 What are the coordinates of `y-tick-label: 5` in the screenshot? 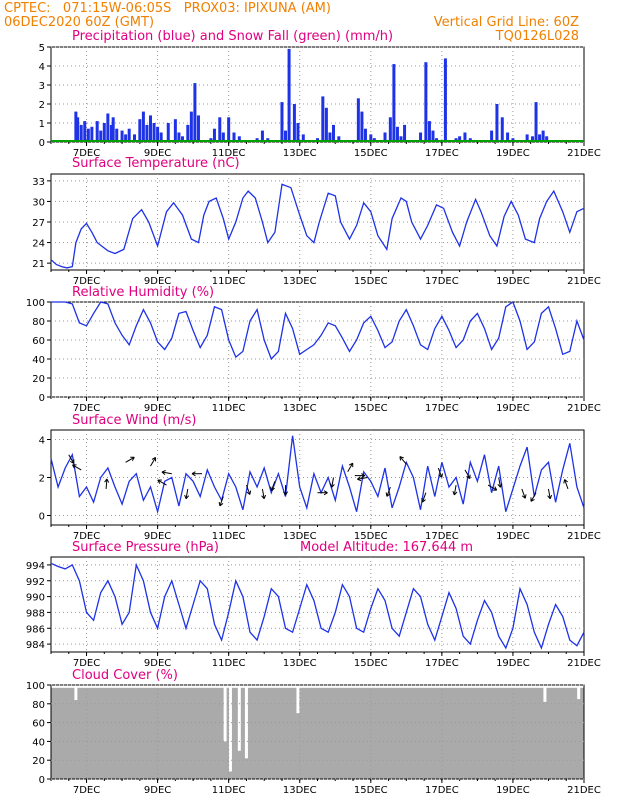 It's located at (42, 48).